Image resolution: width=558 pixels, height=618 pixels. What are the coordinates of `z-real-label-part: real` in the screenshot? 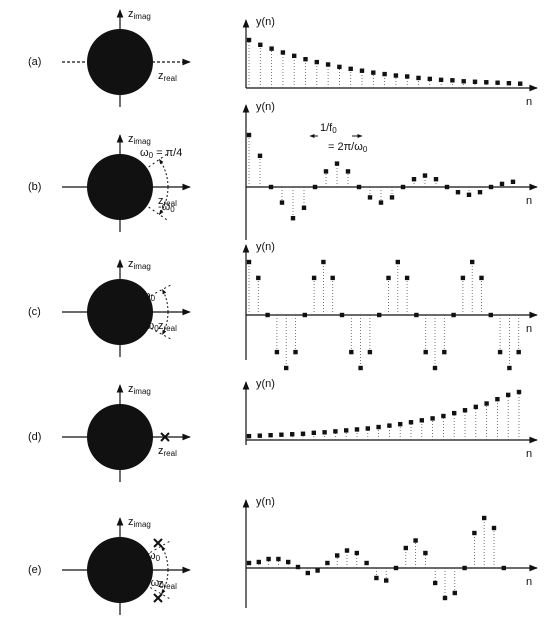 It's located at (171, 203).